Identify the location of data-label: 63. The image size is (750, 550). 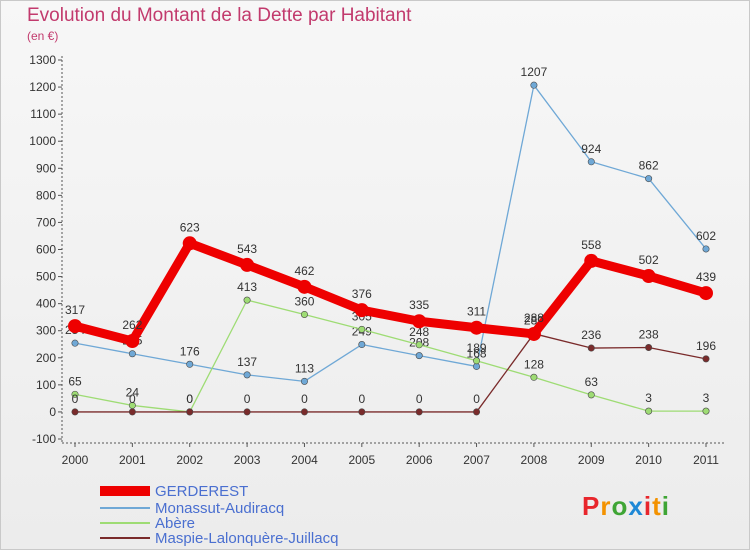
(592, 382).